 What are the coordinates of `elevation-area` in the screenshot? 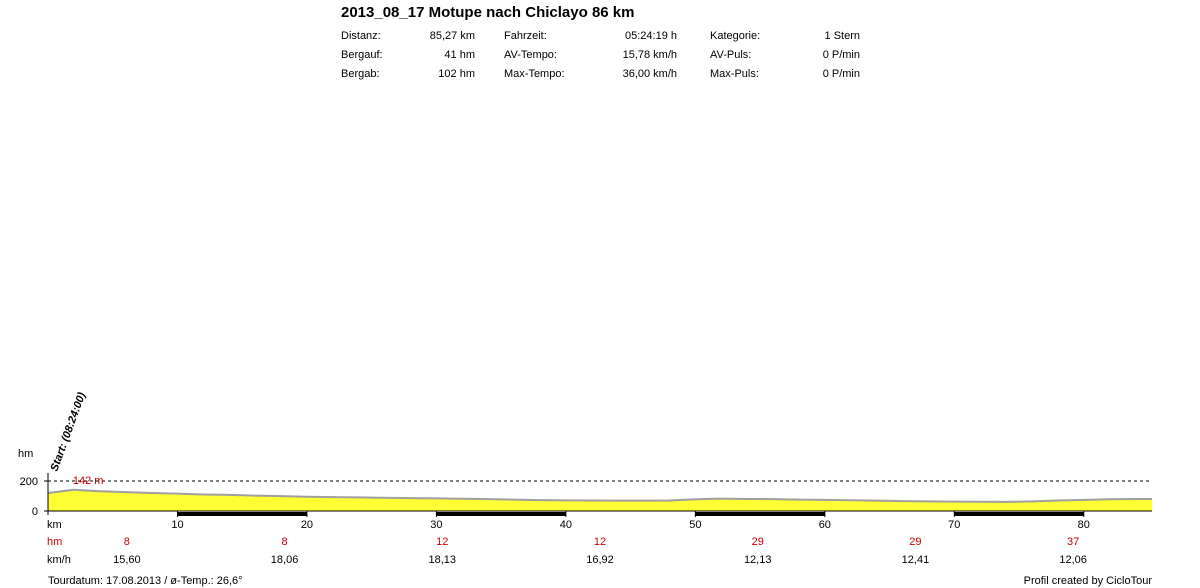 It's located at (600, 500).